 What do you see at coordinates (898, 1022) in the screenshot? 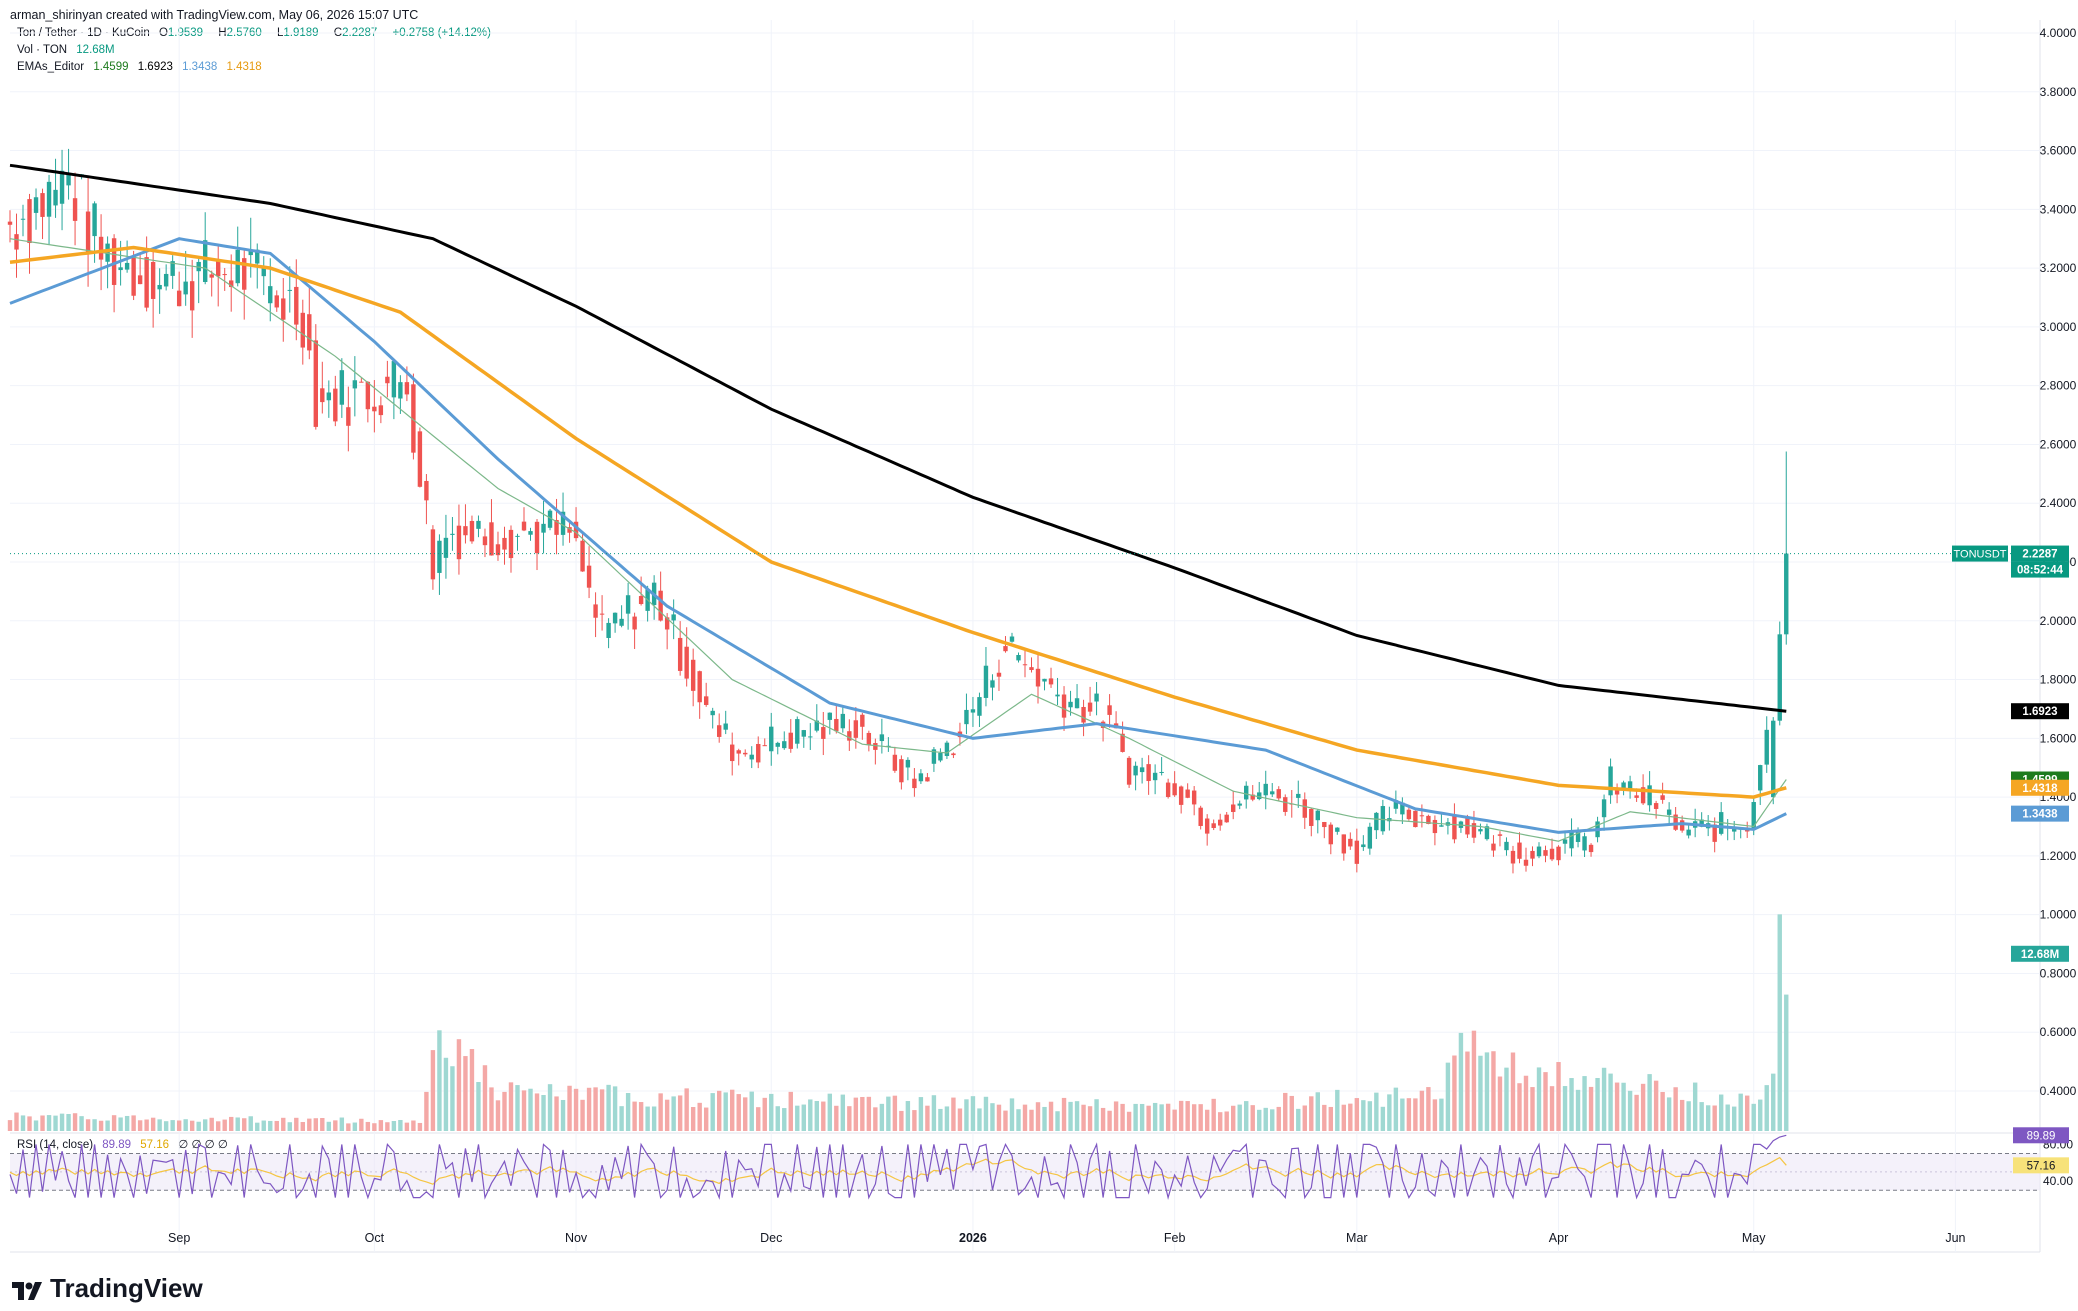
I see `volume-bars` at bounding box center [898, 1022].